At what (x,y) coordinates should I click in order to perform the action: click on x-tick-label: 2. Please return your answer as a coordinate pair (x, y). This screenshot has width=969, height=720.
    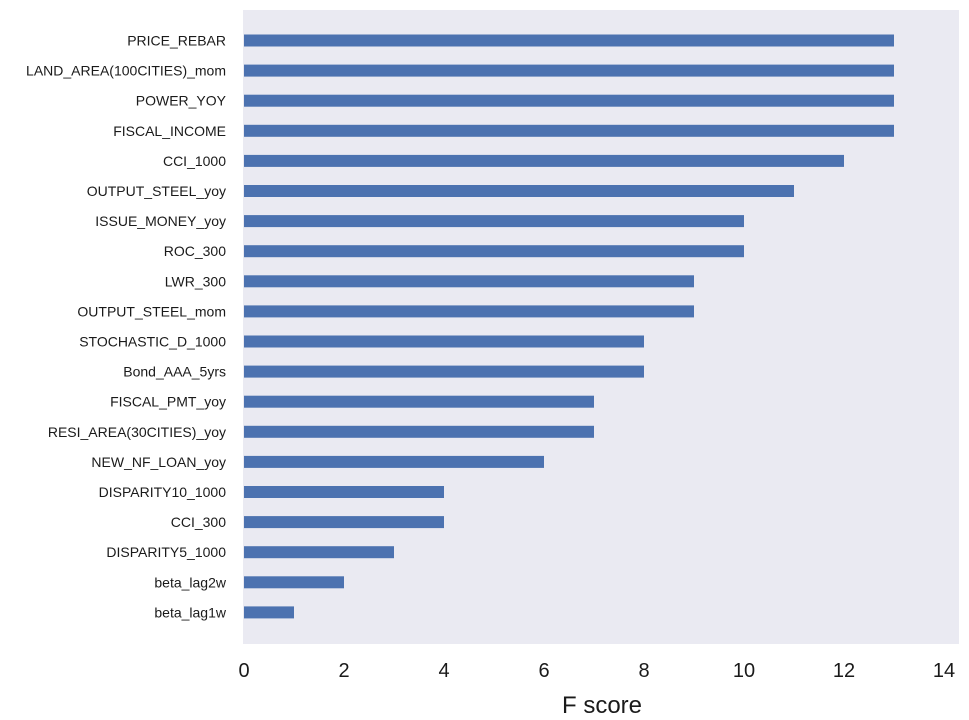
    Looking at the image, I should click on (343, 671).